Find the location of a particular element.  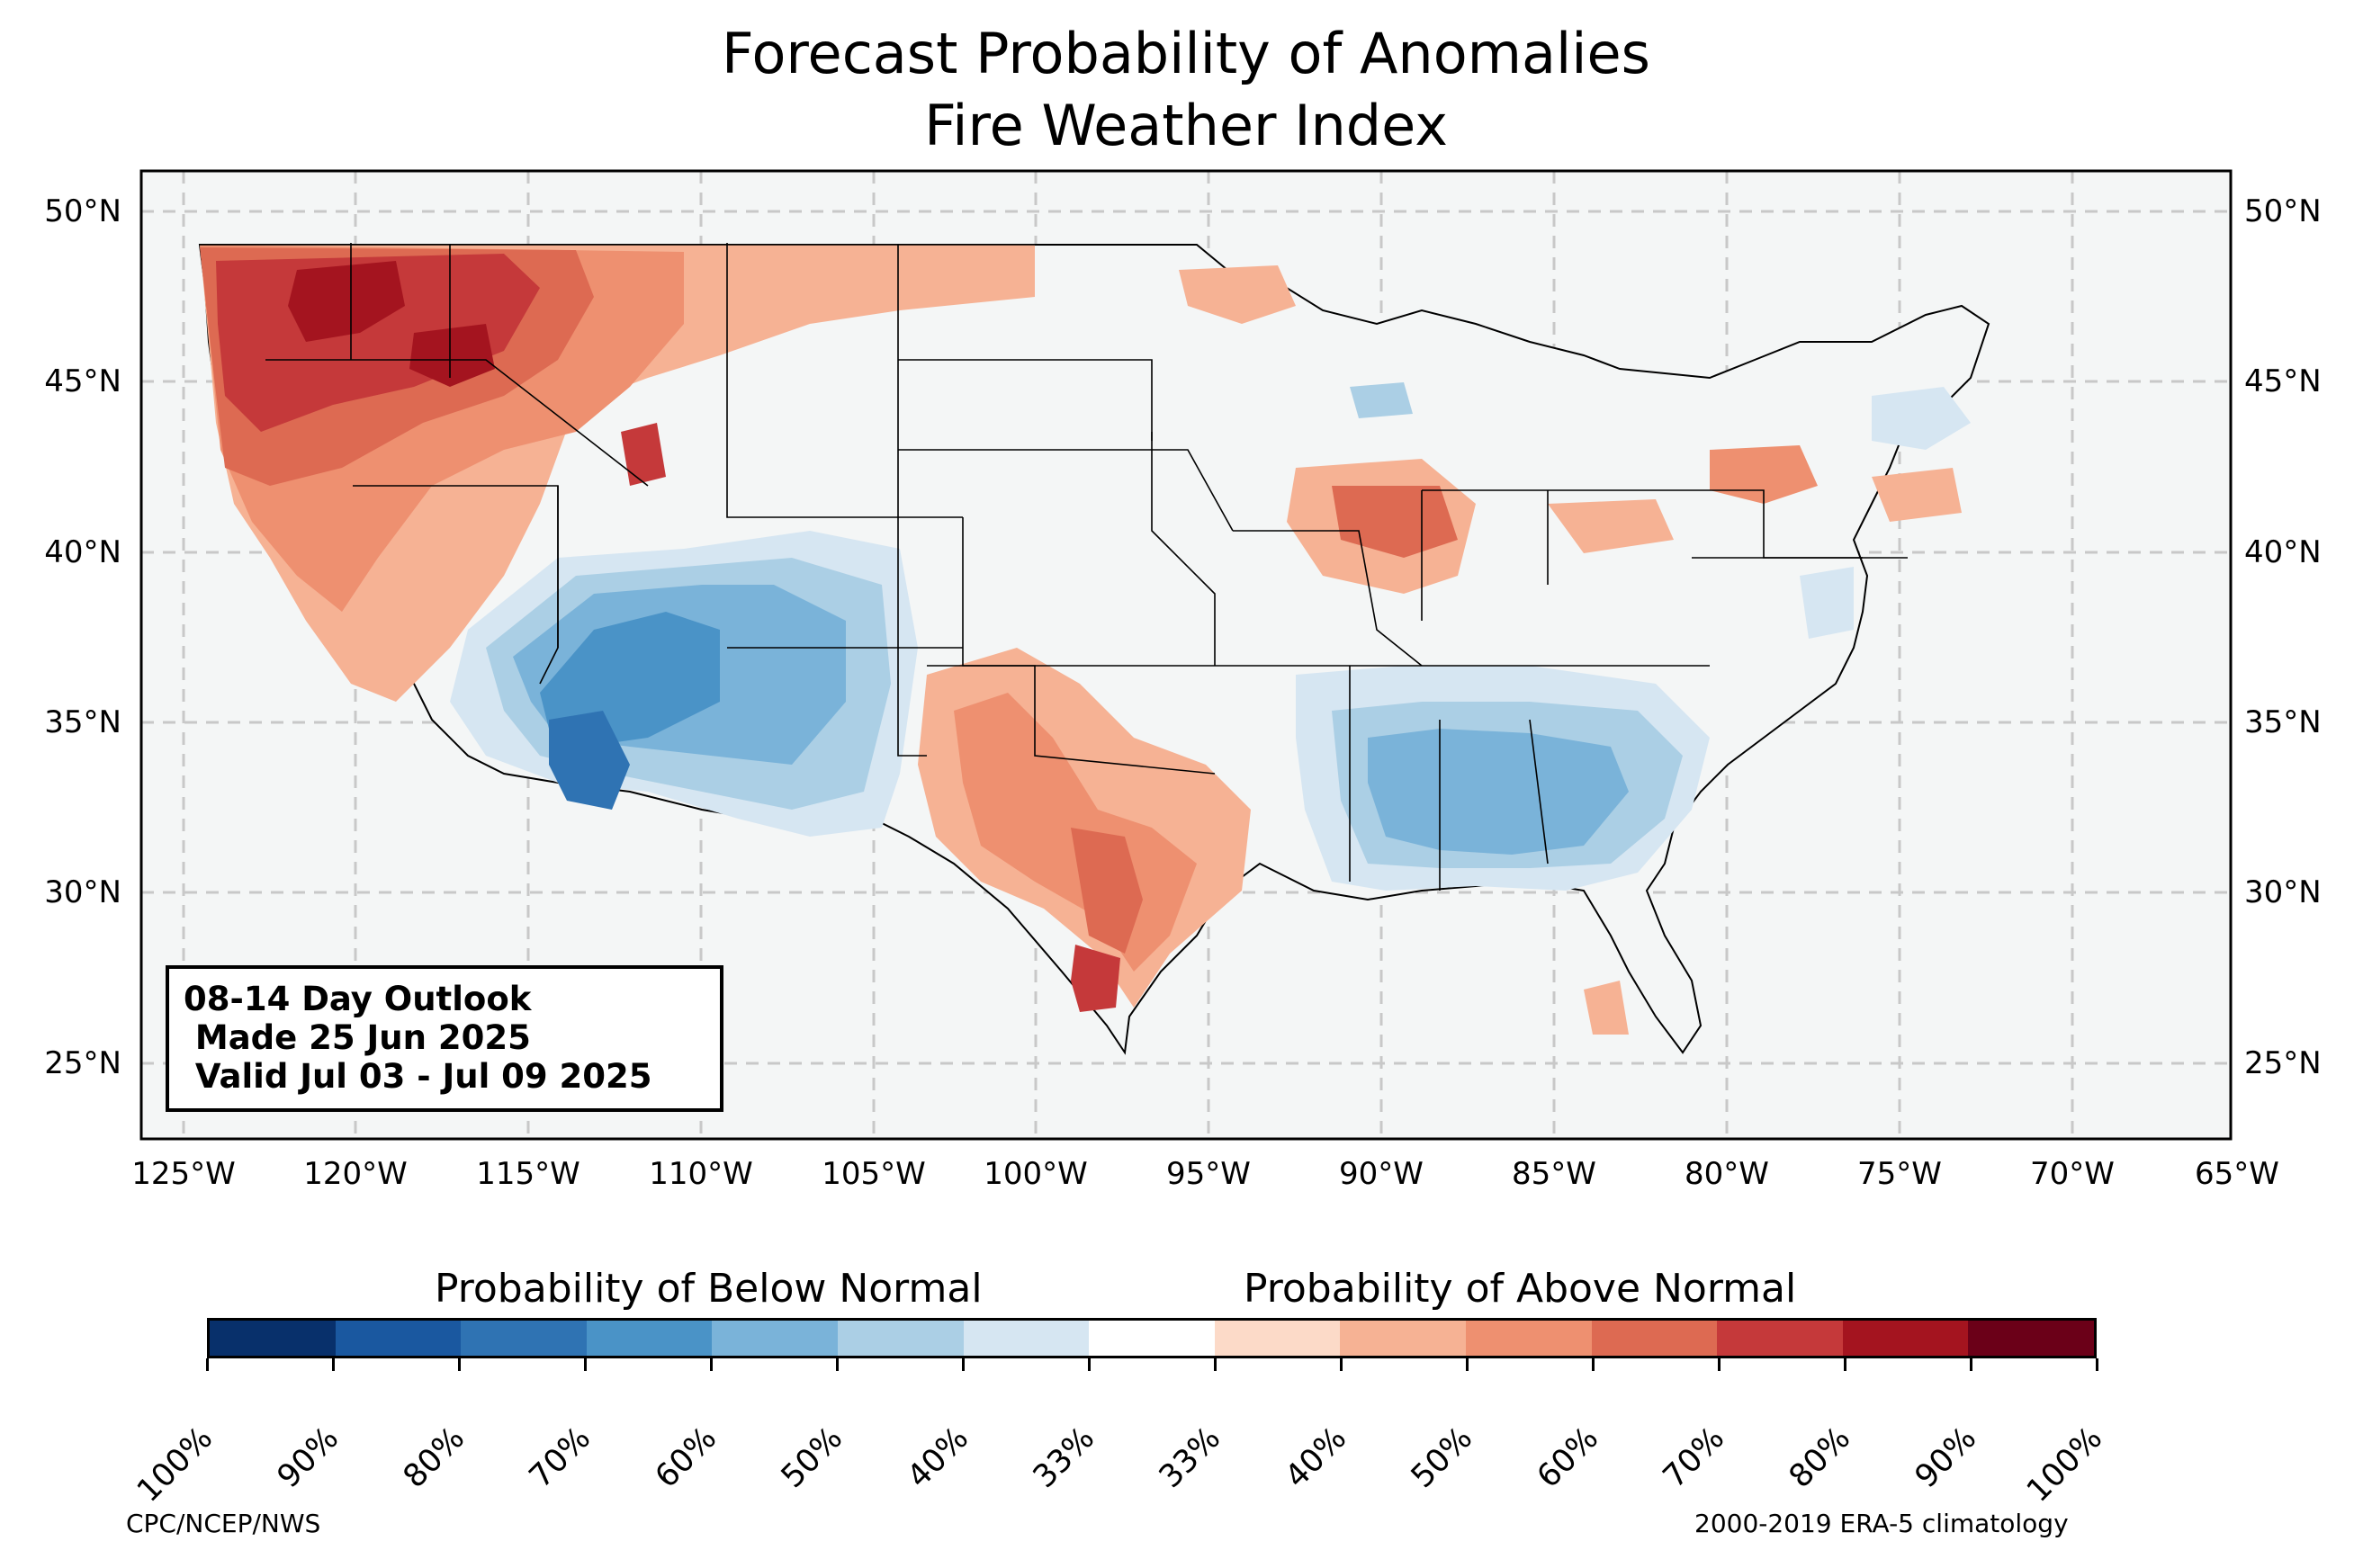

lat-tick-left: 25°N is located at coordinates (82, 1063).